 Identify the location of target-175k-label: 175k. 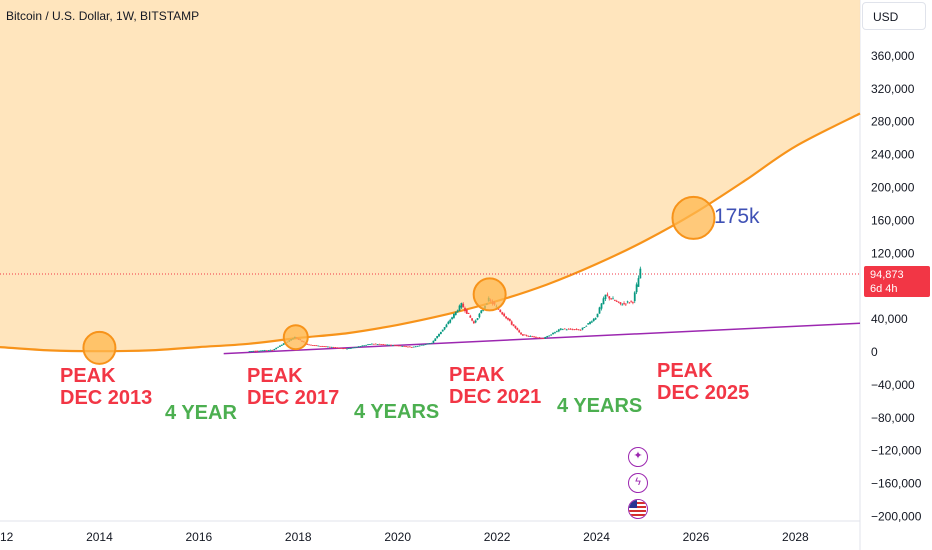
(737, 216).